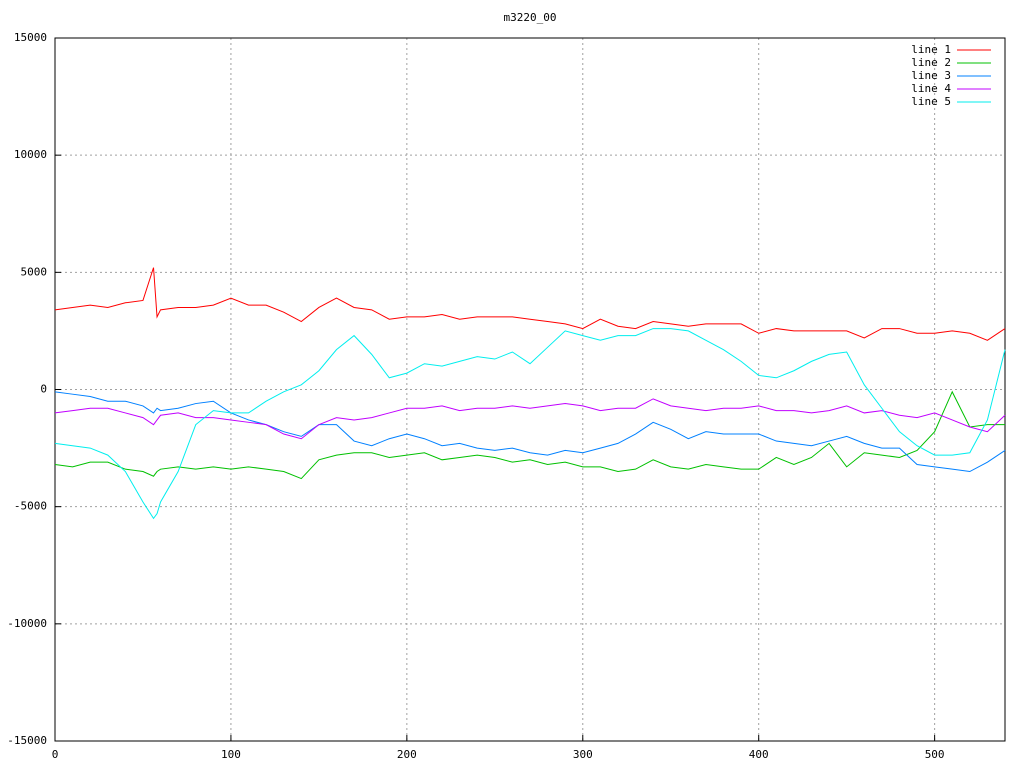 The height and width of the screenshot is (768, 1024). Describe the element at coordinates (931, 62) in the screenshot. I see `legend-label: line 2` at that location.